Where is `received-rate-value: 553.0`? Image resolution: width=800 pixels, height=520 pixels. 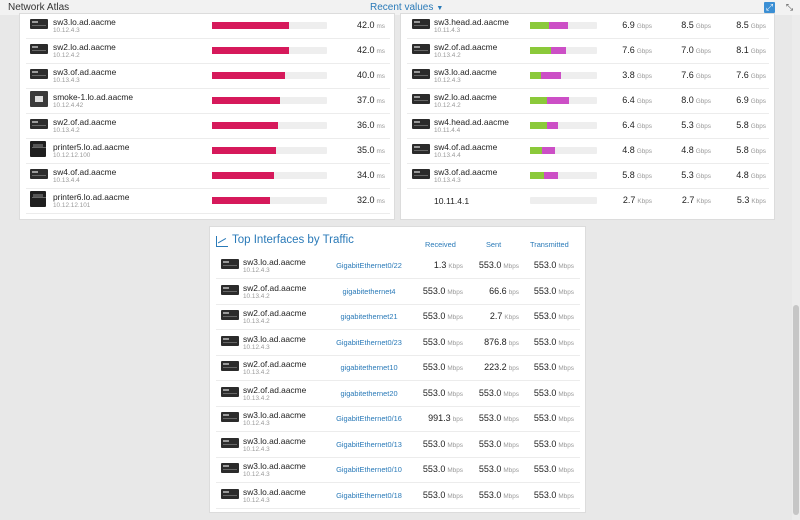
received-rate-value: 553.0 is located at coordinates (434, 469).